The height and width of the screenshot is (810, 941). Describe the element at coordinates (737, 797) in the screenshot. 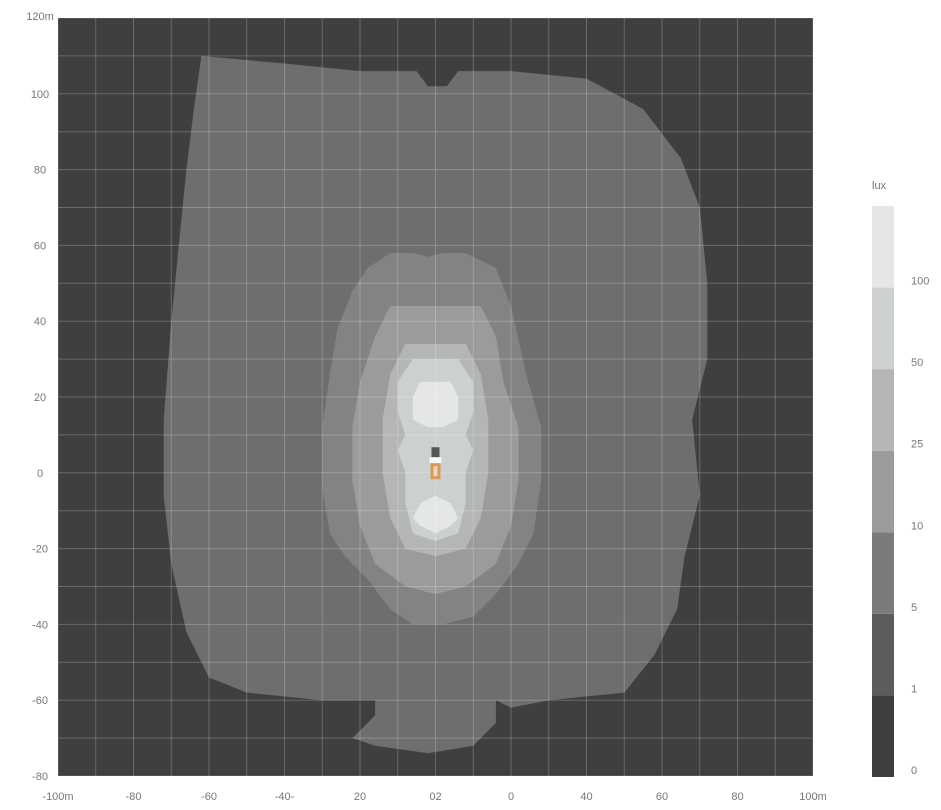

I see `x-tick-label: 80` at that location.